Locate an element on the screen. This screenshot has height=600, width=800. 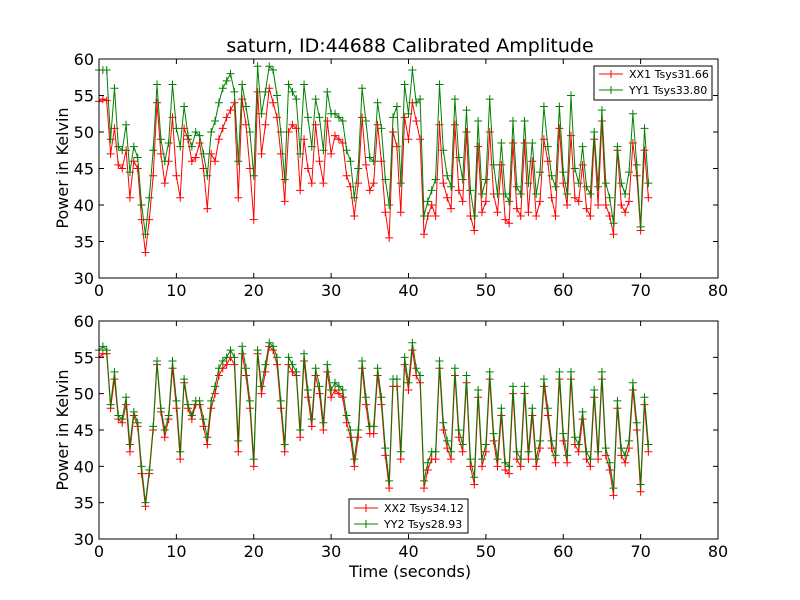
bottom-x-tick-label: 50 is located at coordinates (486, 551).